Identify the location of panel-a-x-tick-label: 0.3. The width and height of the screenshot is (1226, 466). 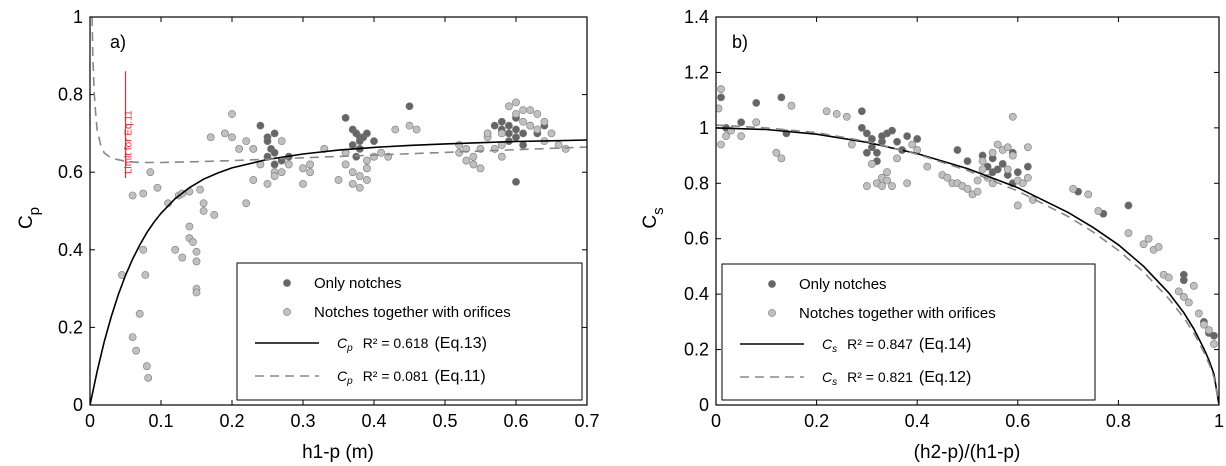
(302, 421).